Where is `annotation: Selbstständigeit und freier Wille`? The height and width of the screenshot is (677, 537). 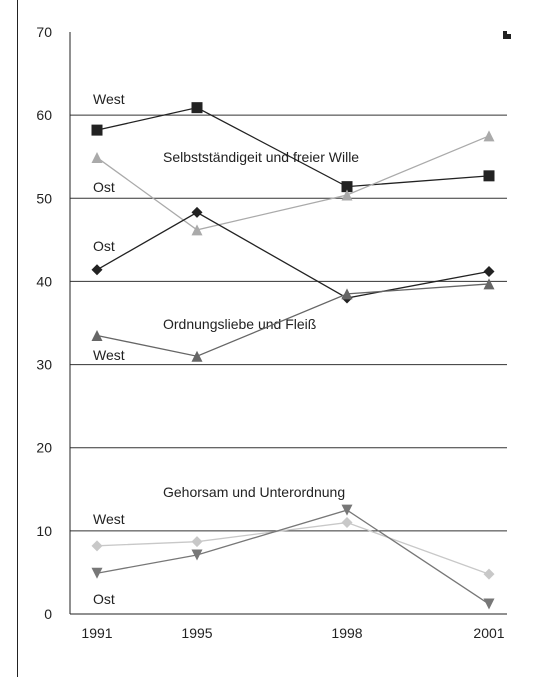
annotation: Selbstständigeit und freier Wille is located at coordinates (261, 157).